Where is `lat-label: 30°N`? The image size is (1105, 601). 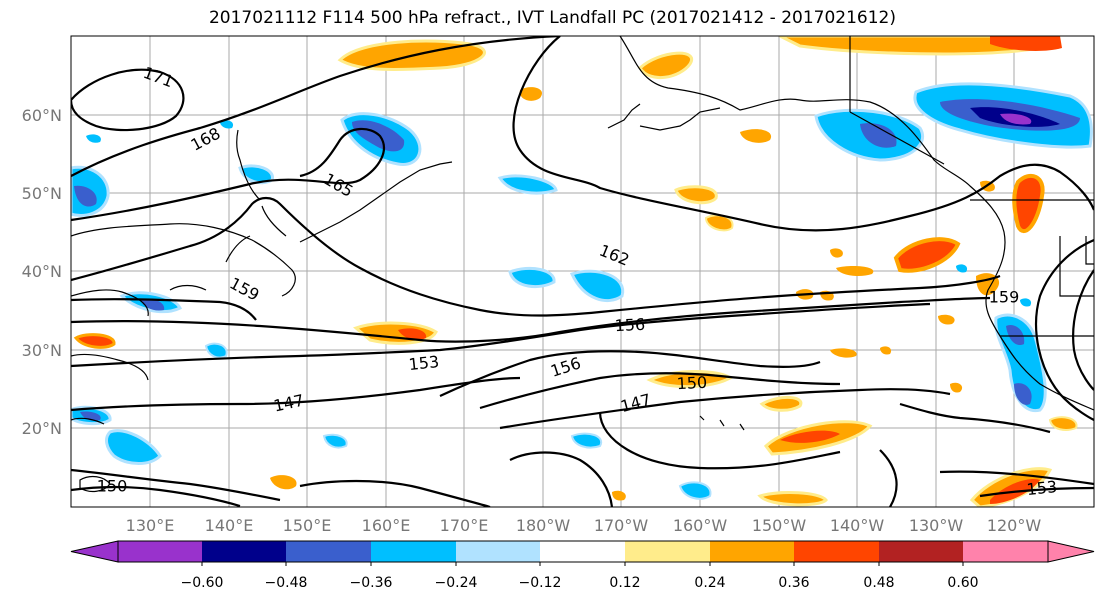 lat-label: 30°N is located at coordinates (42, 350).